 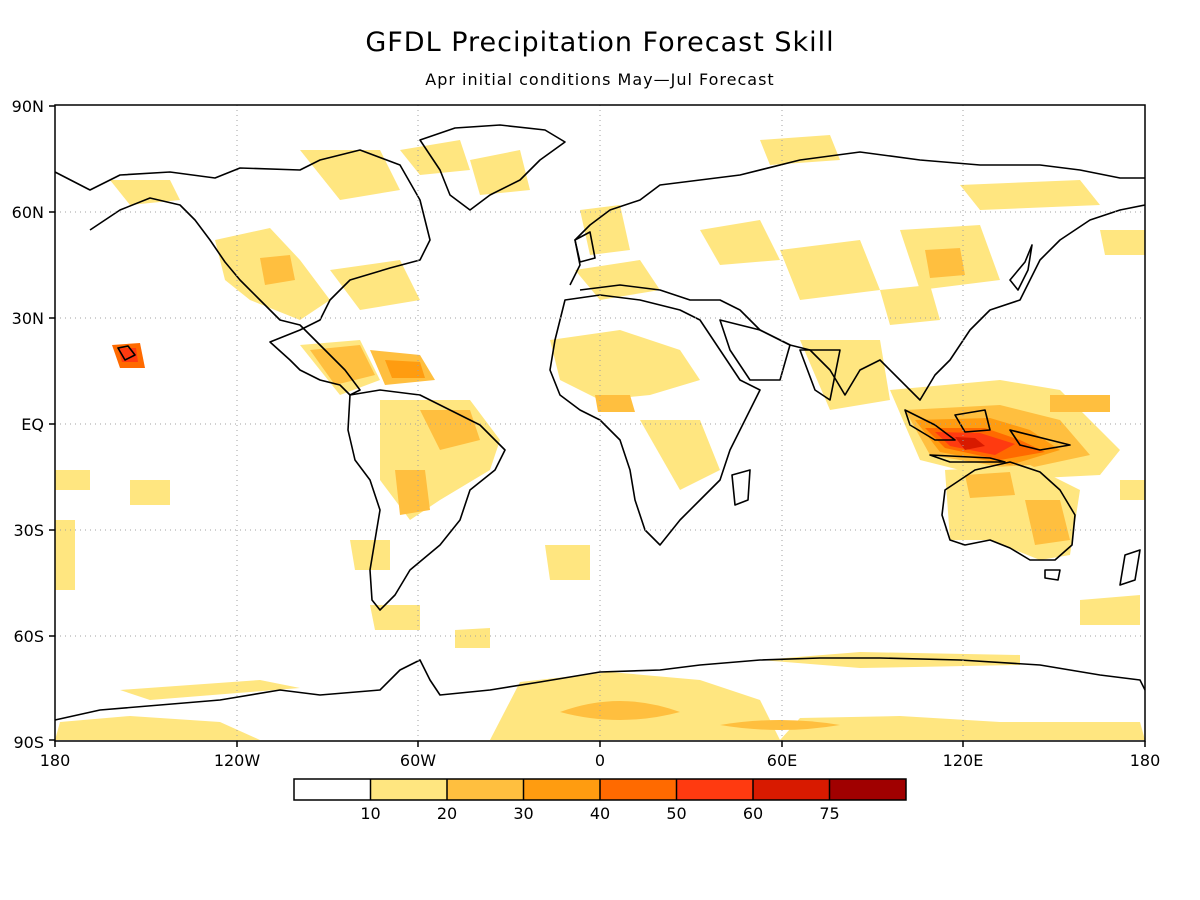 What do you see at coordinates (237, 760) in the screenshot?
I see `lon-label-120w: 120W` at bounding box center [237, 760].